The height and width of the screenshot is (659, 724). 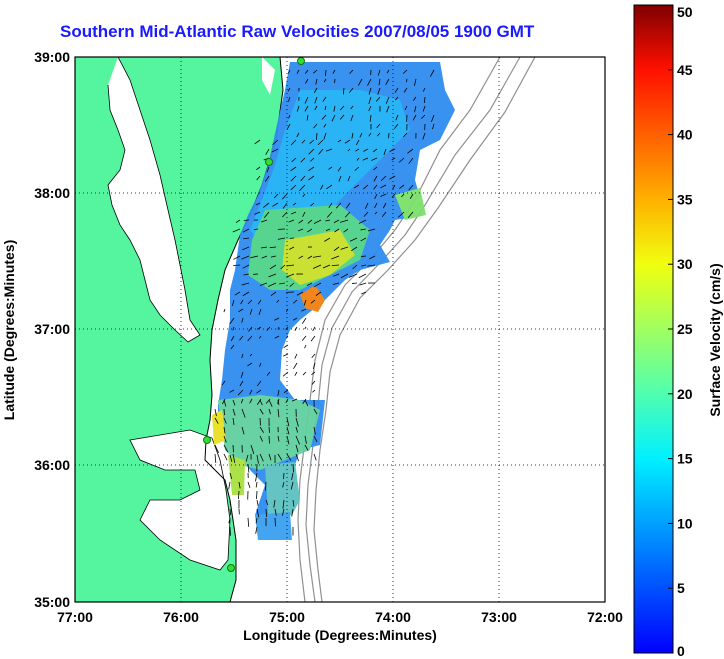 I want to click on y-tick-labels: 39:00 38:00 37:00 36:00 35:00, so click(x=52, y=329).